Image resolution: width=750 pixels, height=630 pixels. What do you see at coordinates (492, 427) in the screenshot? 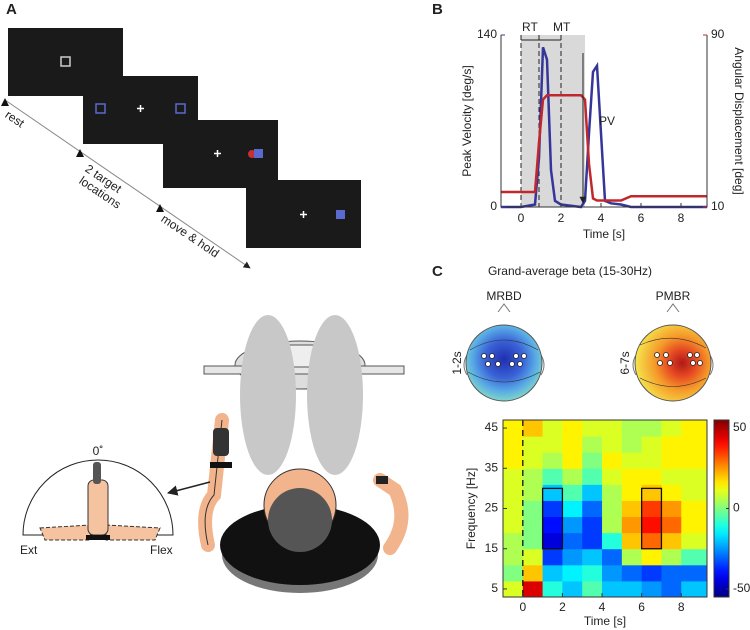
I see `y-tick-label: 45` at bounding box center [492, 427].